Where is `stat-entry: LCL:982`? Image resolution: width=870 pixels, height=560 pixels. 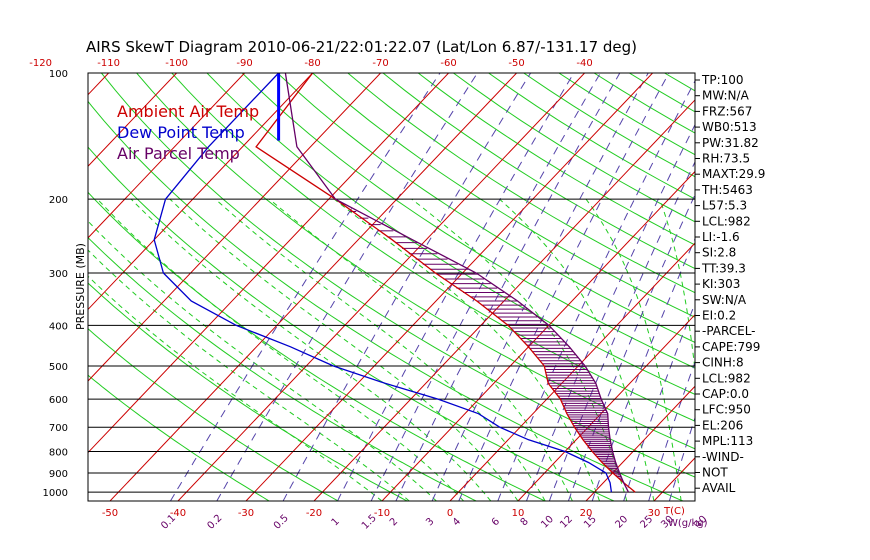
stat-entry: LCL:982 is located at coordinates (726, 221).